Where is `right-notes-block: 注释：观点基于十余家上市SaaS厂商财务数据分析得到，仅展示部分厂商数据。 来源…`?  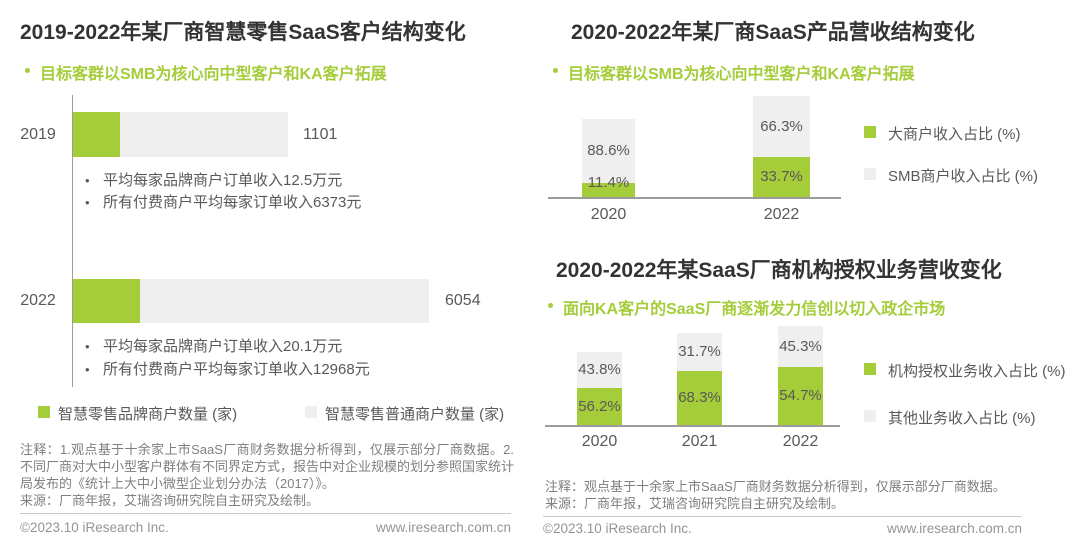
right-notes-block: 注释：观点基于十余家上市SaaS厂商财务数据分析得到，仅展示部分厂商数据。 来源… is located at coordinates (790, 495).